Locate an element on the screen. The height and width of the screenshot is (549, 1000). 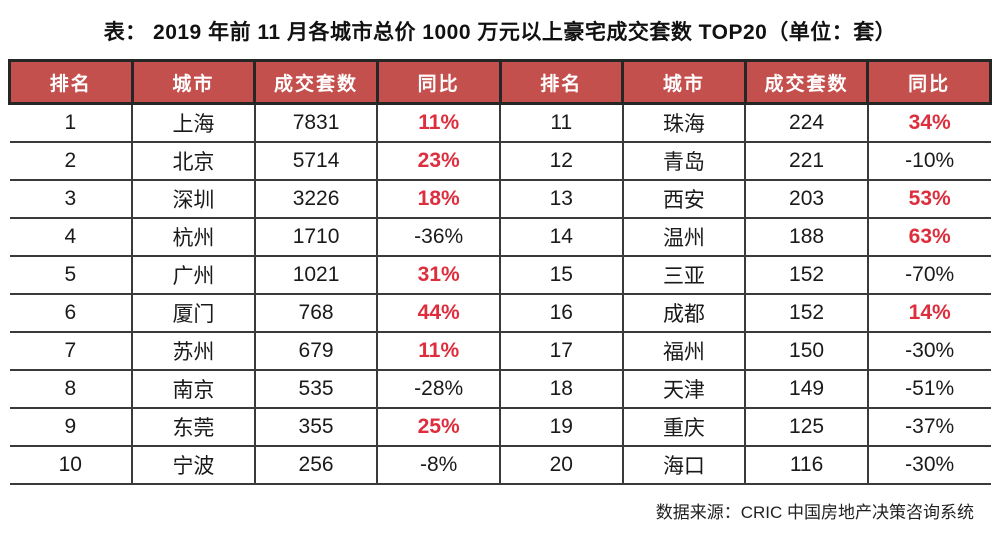
yoy-cell: 63% is located at coordinates (928, 237).